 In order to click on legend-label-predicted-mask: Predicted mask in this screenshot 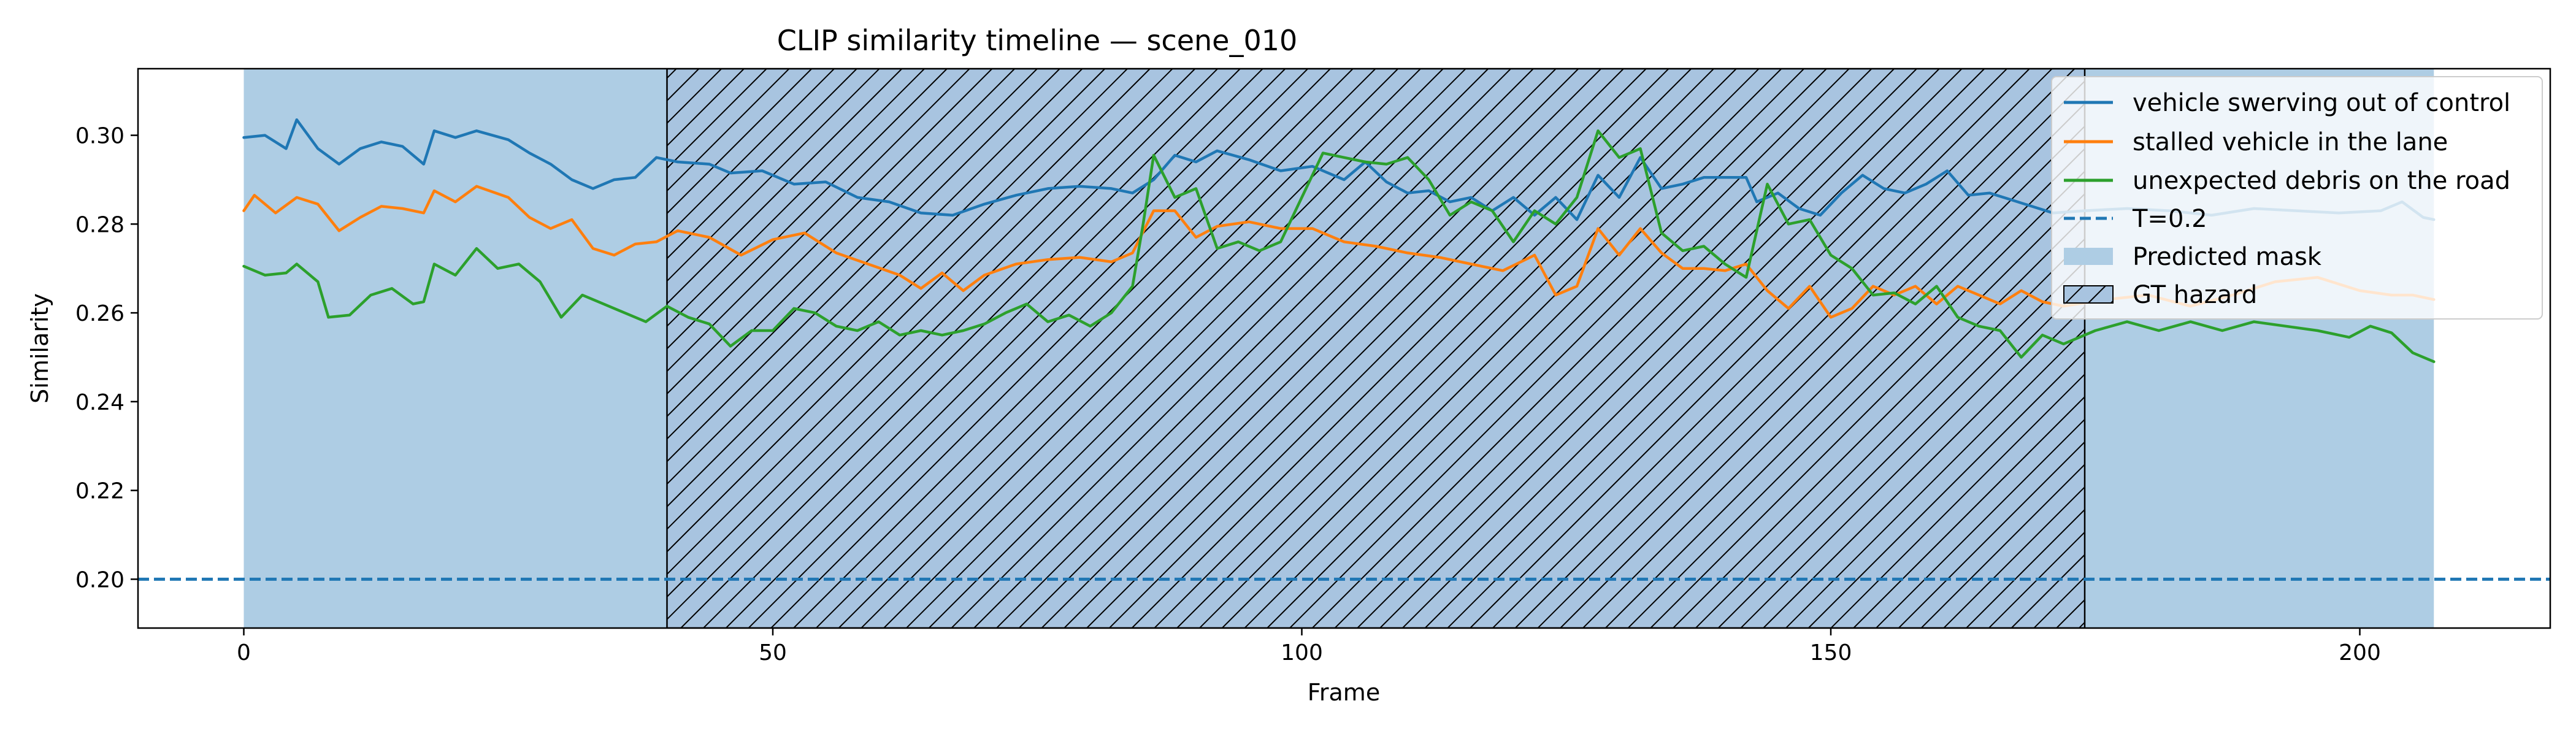, I will do `click(2227, 257)`.